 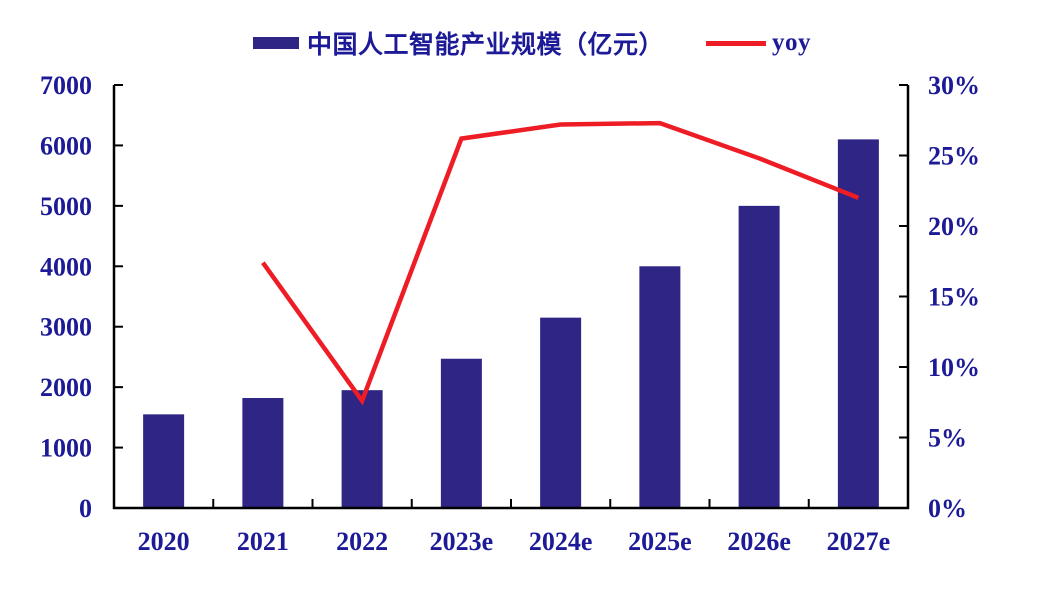 What do you see at coordinates (759, 356) in the screenshot?
I see `bar-2026e` at bounding box center [759, 356].